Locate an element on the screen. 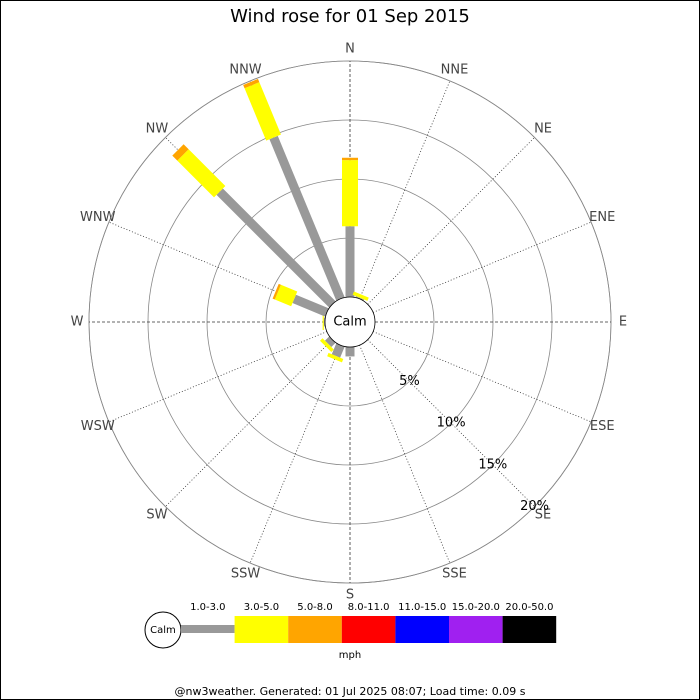 This screenshot has width=700, height=700. direction-label: NE is located at coordinates (543, 128).